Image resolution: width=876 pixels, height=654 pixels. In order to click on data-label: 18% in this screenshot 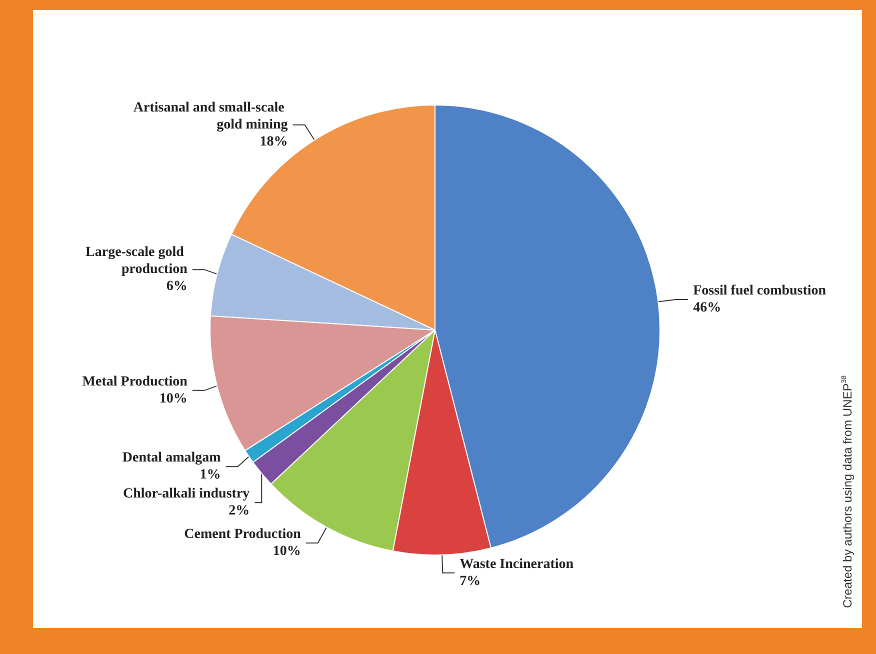, I will do `click(274, 142)`.